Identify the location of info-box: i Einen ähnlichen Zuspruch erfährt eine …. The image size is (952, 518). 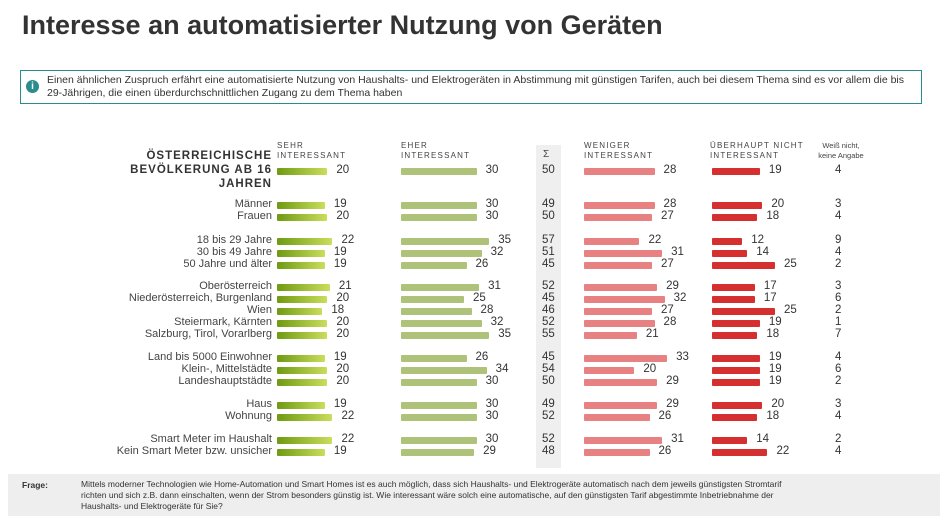
(471, 87).